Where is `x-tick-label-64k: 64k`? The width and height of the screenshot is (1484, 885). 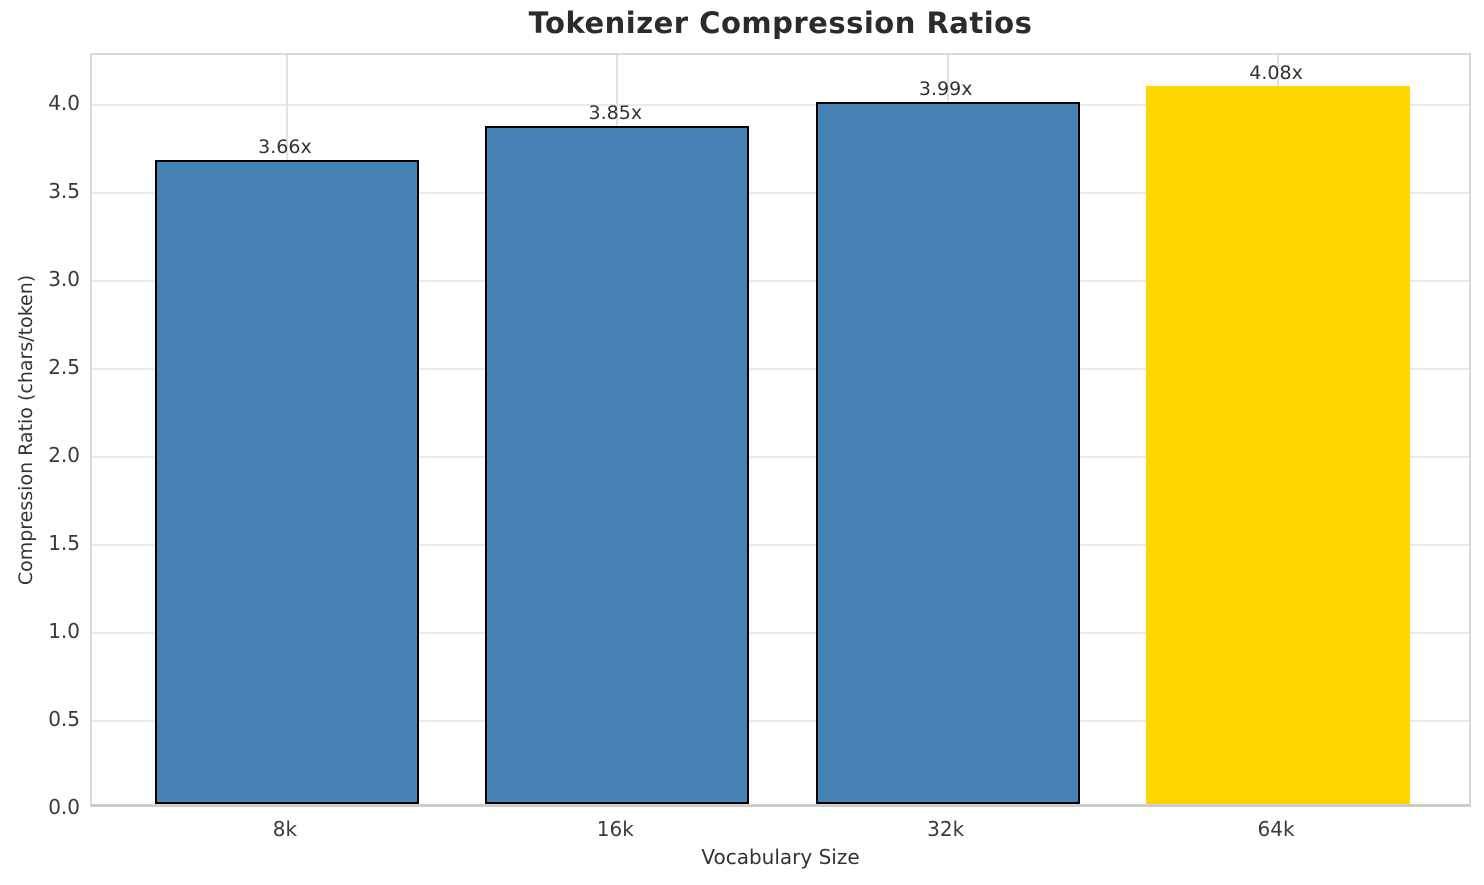 x-tick-label-64k: 64k is located at coordinates (1276, 829).